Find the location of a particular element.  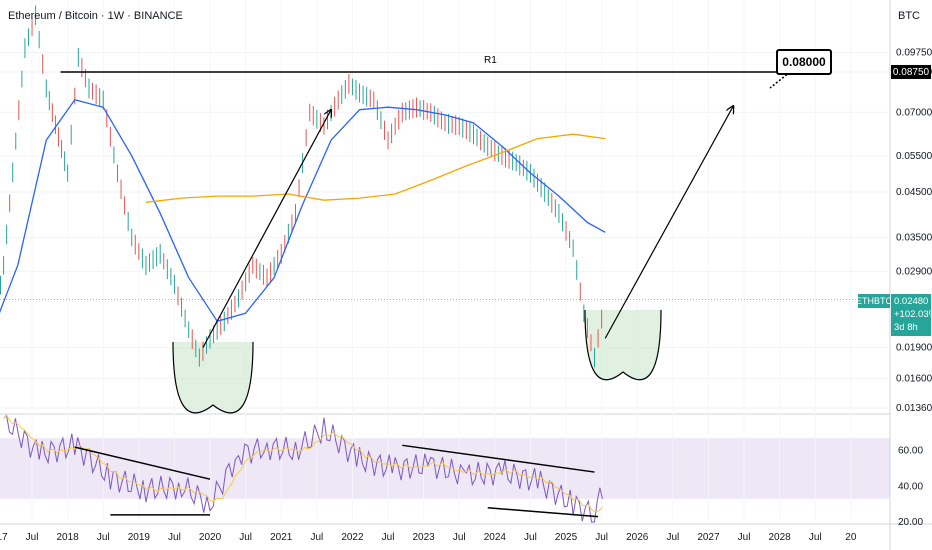

x-tick-label-14: 2024 is located at coordinates (495, 537).